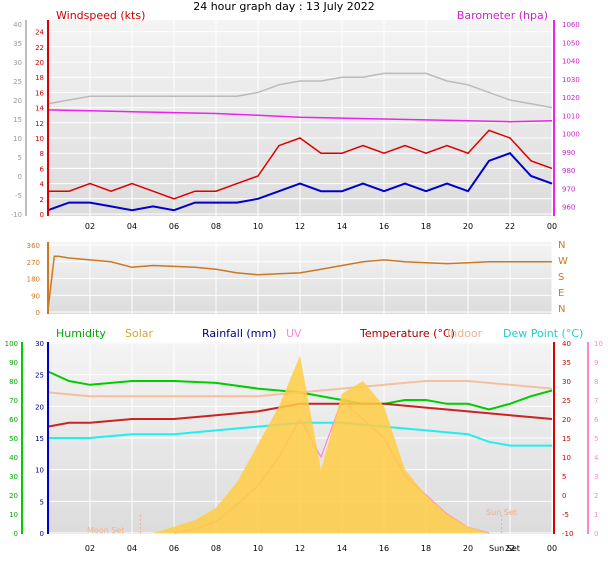 This screenshot has width=608, height=561. Describe the element at coordinates (596, 458) in the screenshot. I see `tick-label-uv: 4` at that location.